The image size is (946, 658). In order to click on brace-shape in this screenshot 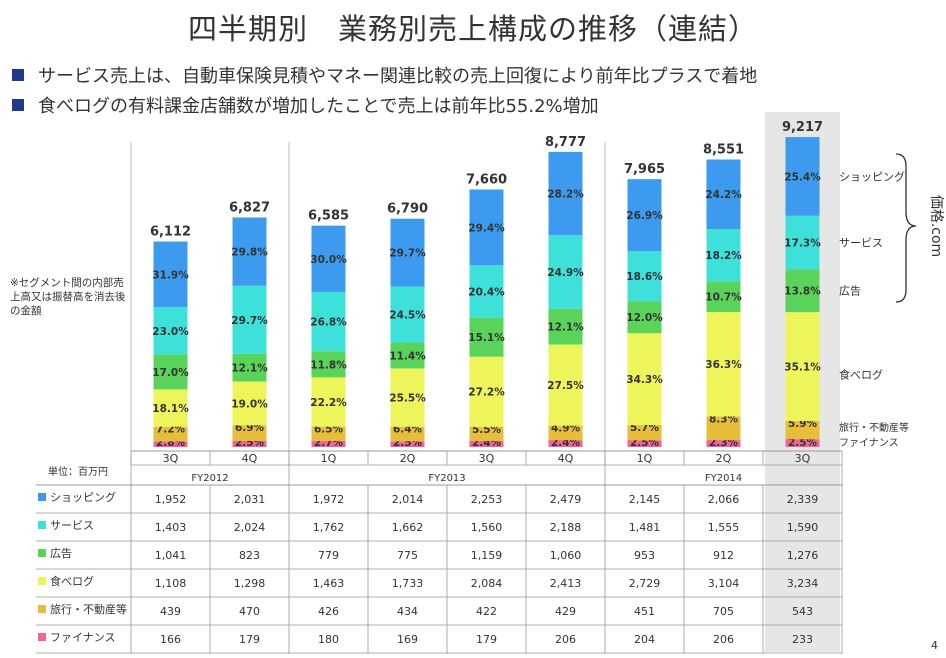, I will do `click(906, 228)`.